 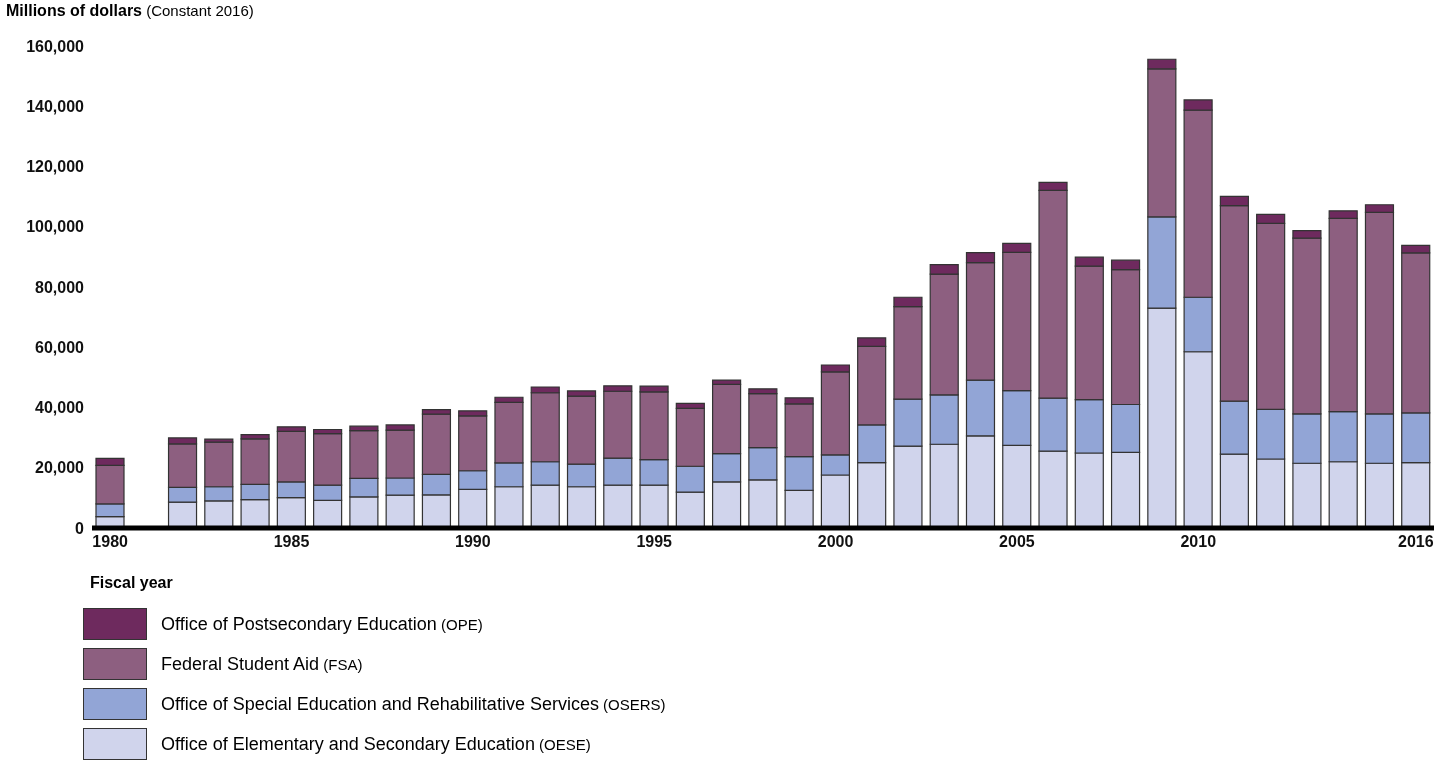 What do you see at coordinates (80, 528) in the screenshot?
I see `y-tick-label: 0` at bounding box center [80, 528].